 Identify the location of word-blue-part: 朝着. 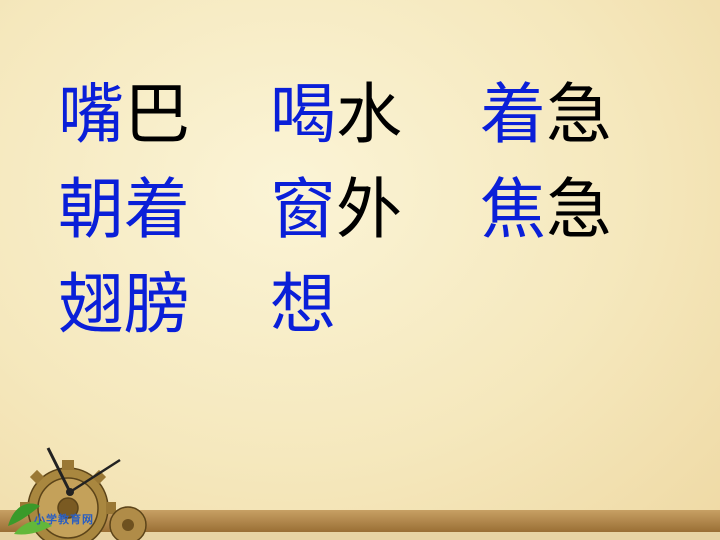
(124, 209).